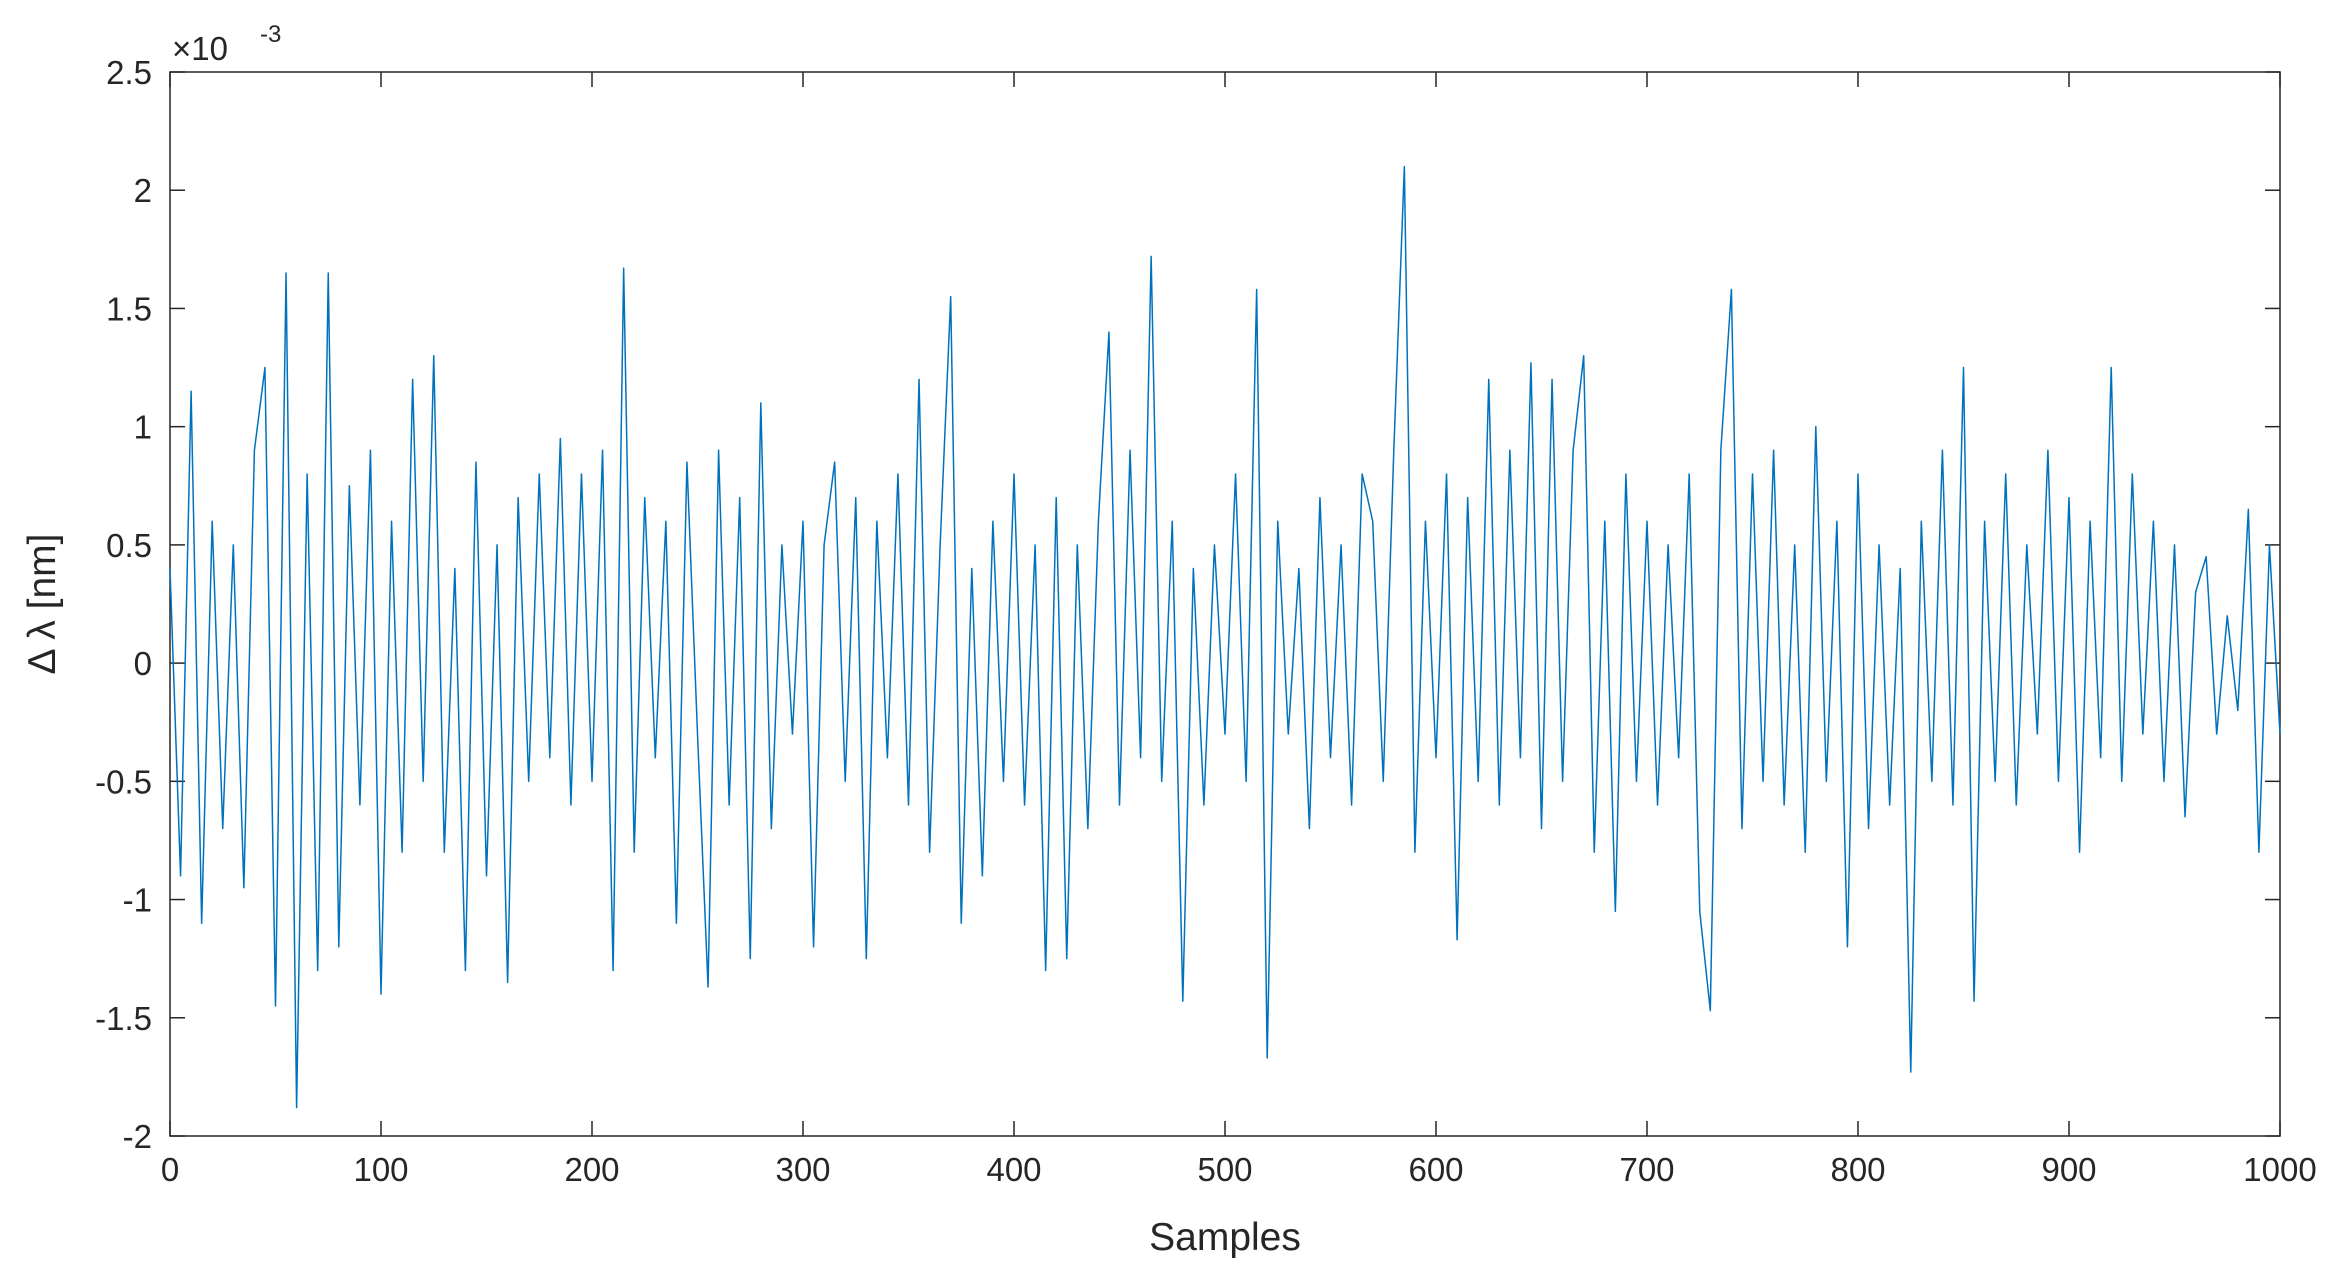 The height and width of the screenshot is (1282, 2341). Describe the element at coordinates (129, 308) in the screenshot. I see `y-tick-label: 1.5` at that location.